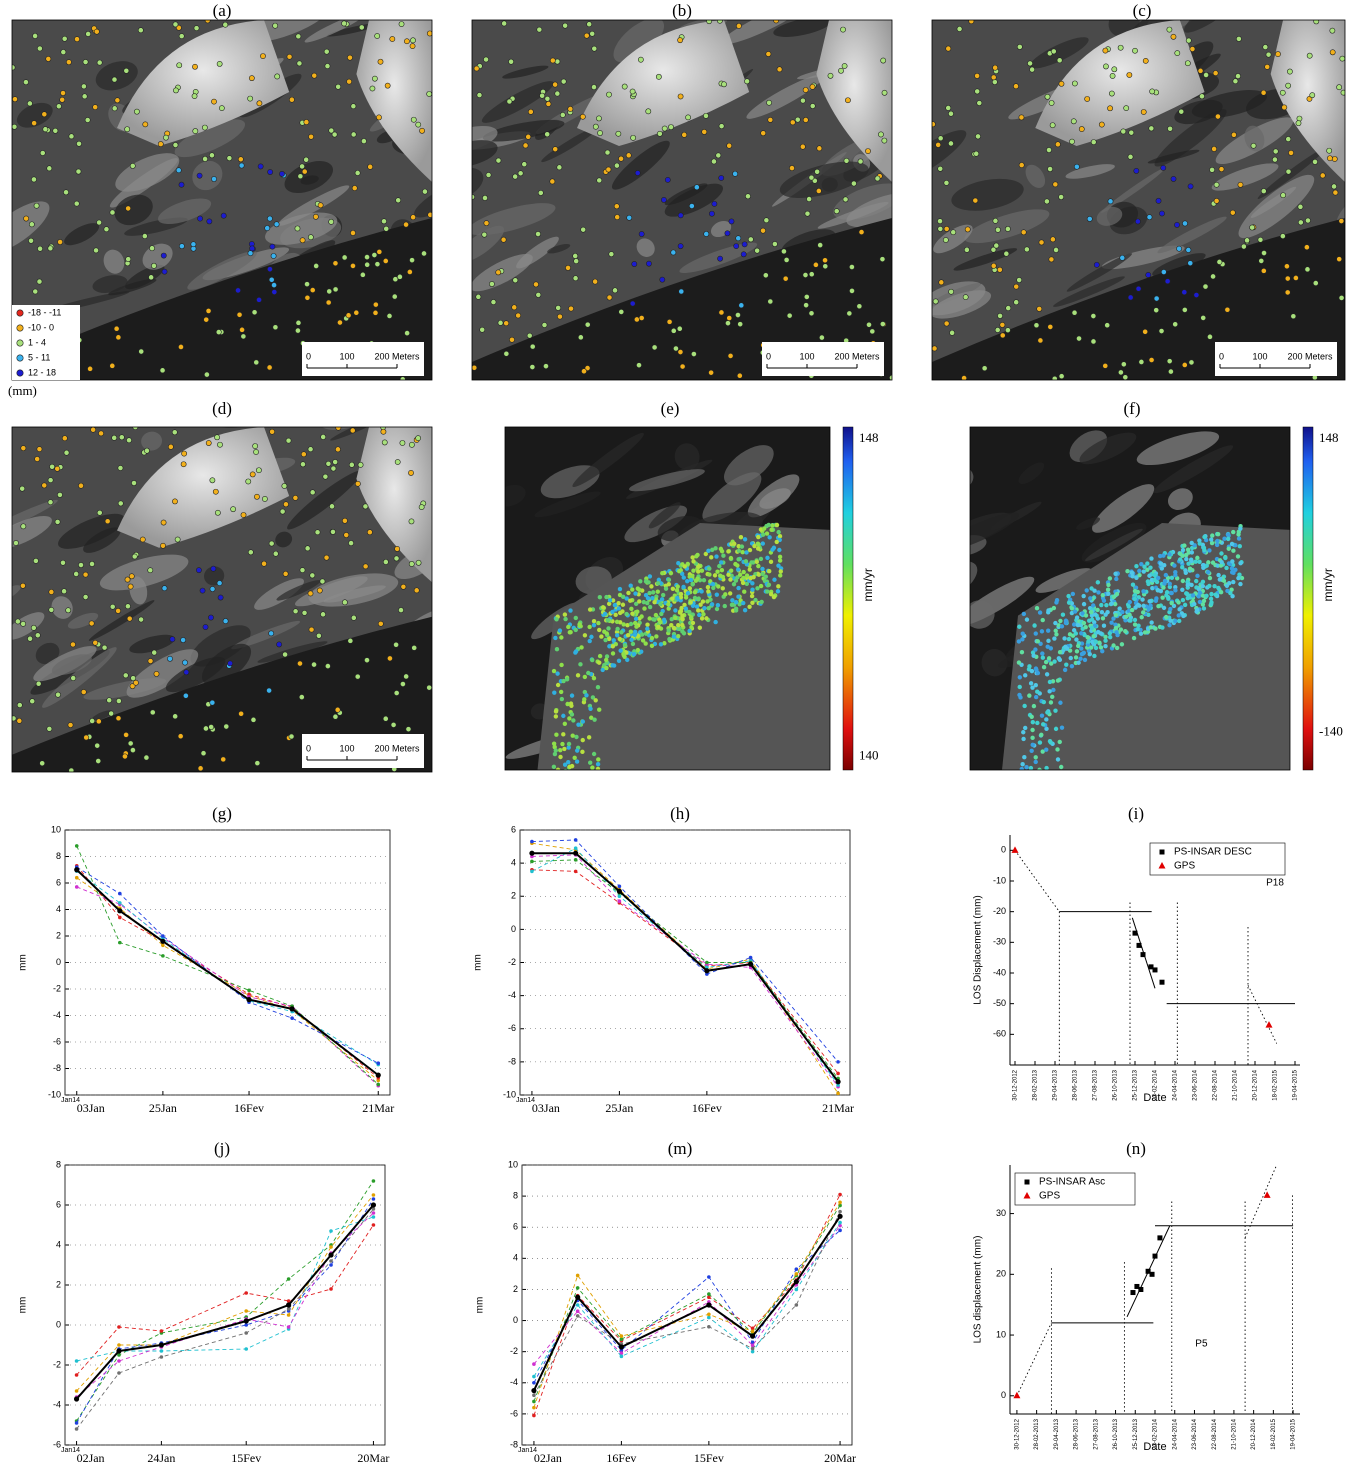 The height and width of the screenshot is (1479, 1347). What do you see at coordinates (397, 356) in the screenshot?
I see `scalebar-label: 200 Meters` at bounding box center [397, 356].